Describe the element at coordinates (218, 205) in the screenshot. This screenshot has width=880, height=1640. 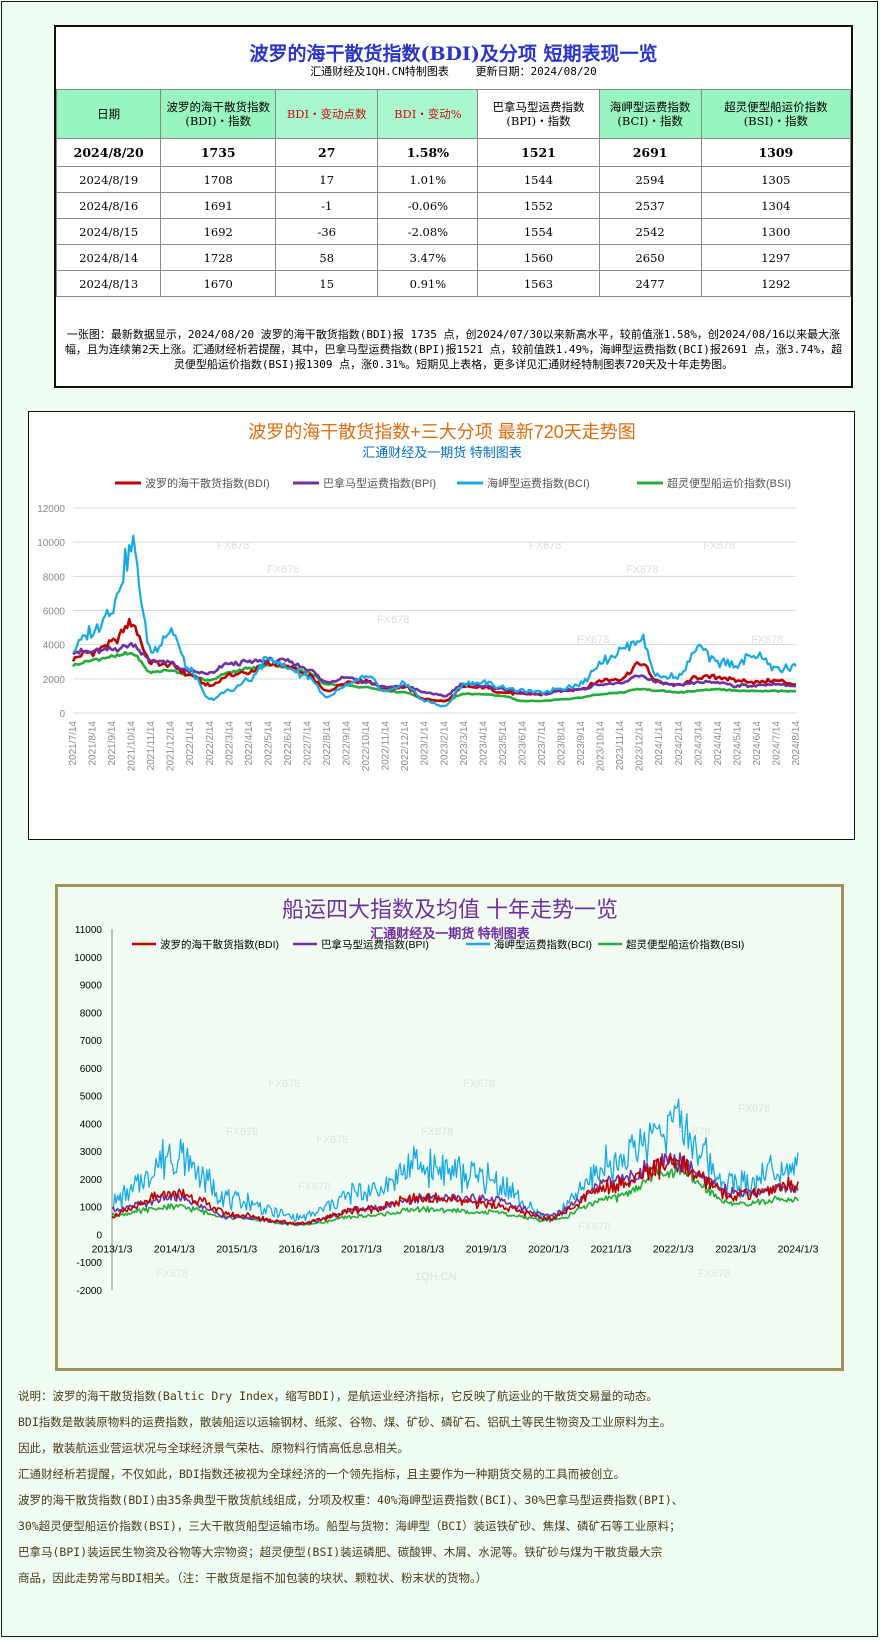
I see `table-cell: 1691` at that location.